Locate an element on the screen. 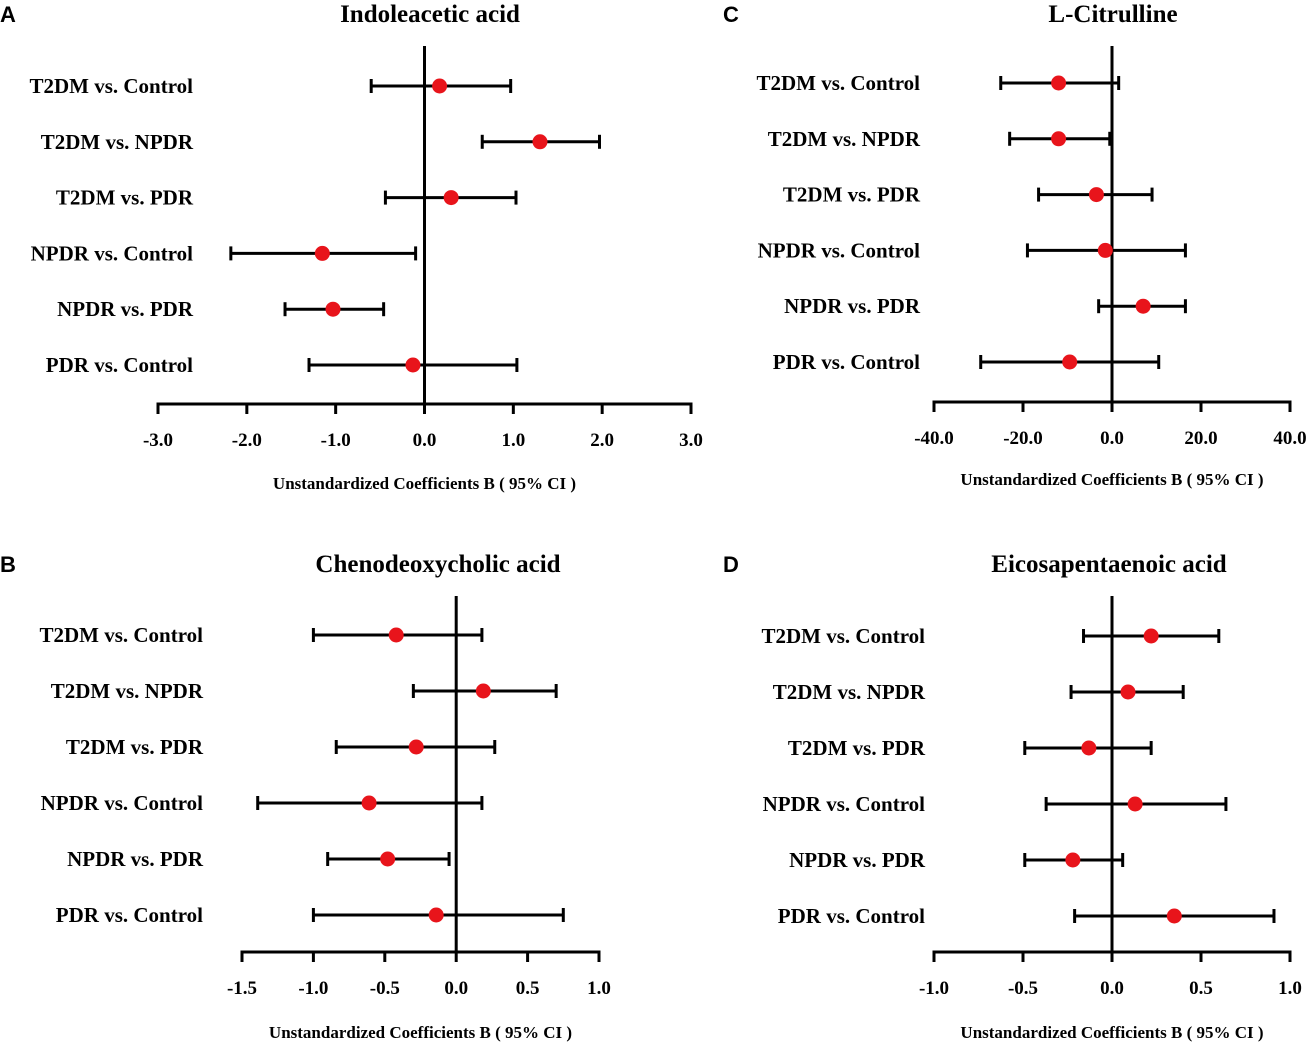 Image resolution: width=1311 pixels, height=1047 pixels. panel-letter: D is located at coordinates (731, 564).